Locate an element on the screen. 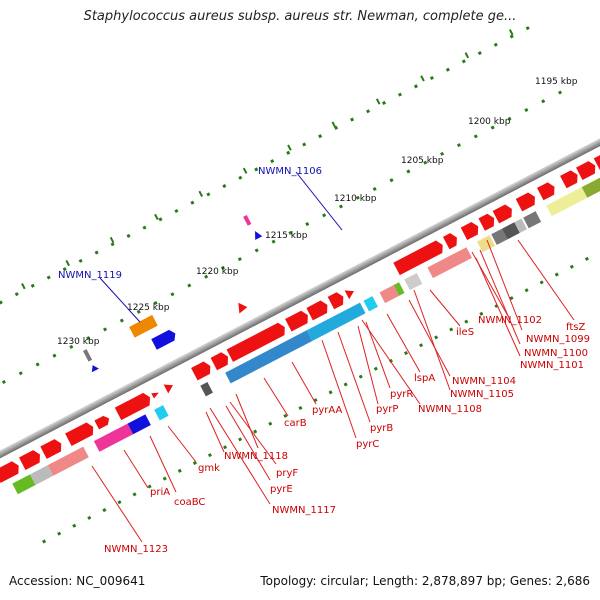 Image resolution: width=600 pixels, height=600 pixels. gene-label-nwmn1100: NWMN_1100 is located at coordinates (556, 353).